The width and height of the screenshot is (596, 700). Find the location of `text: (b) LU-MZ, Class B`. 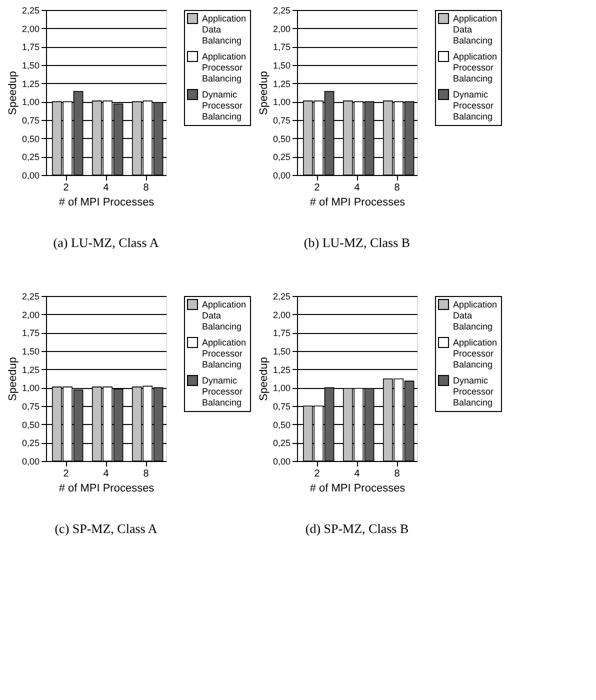

text: (b) LU-MZ, Class B is located at coordinates (357, 242).